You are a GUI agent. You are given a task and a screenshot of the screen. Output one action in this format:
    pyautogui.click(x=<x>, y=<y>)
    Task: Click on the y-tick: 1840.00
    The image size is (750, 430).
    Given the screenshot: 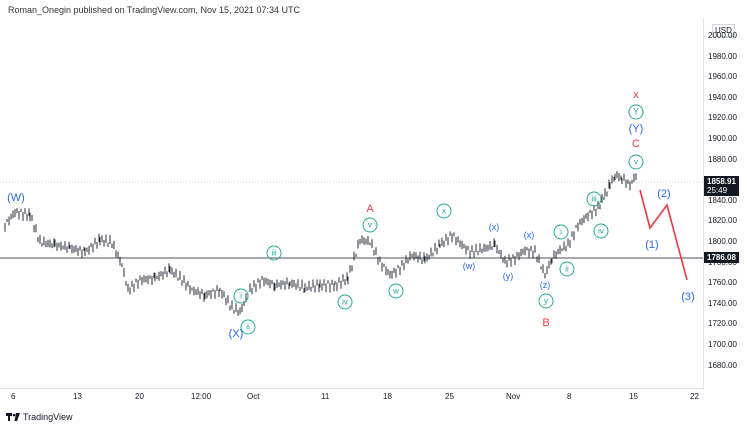 What is the action you would take?
    pyautogui.click(x=722, y=200)
    